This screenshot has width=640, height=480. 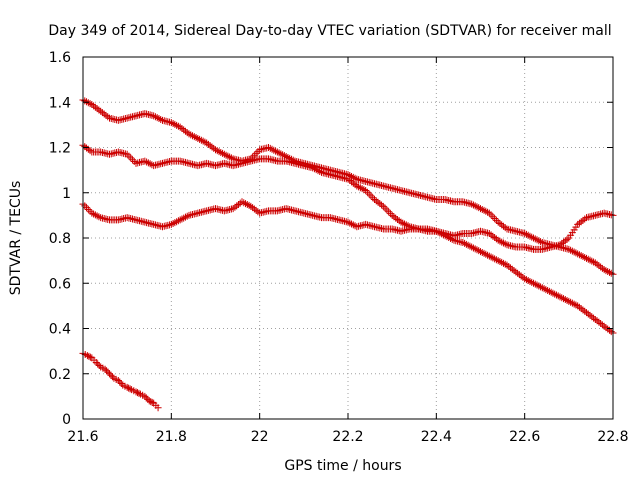 I want to click on x-tick-label: 22.2, so click(x=347, y=437).